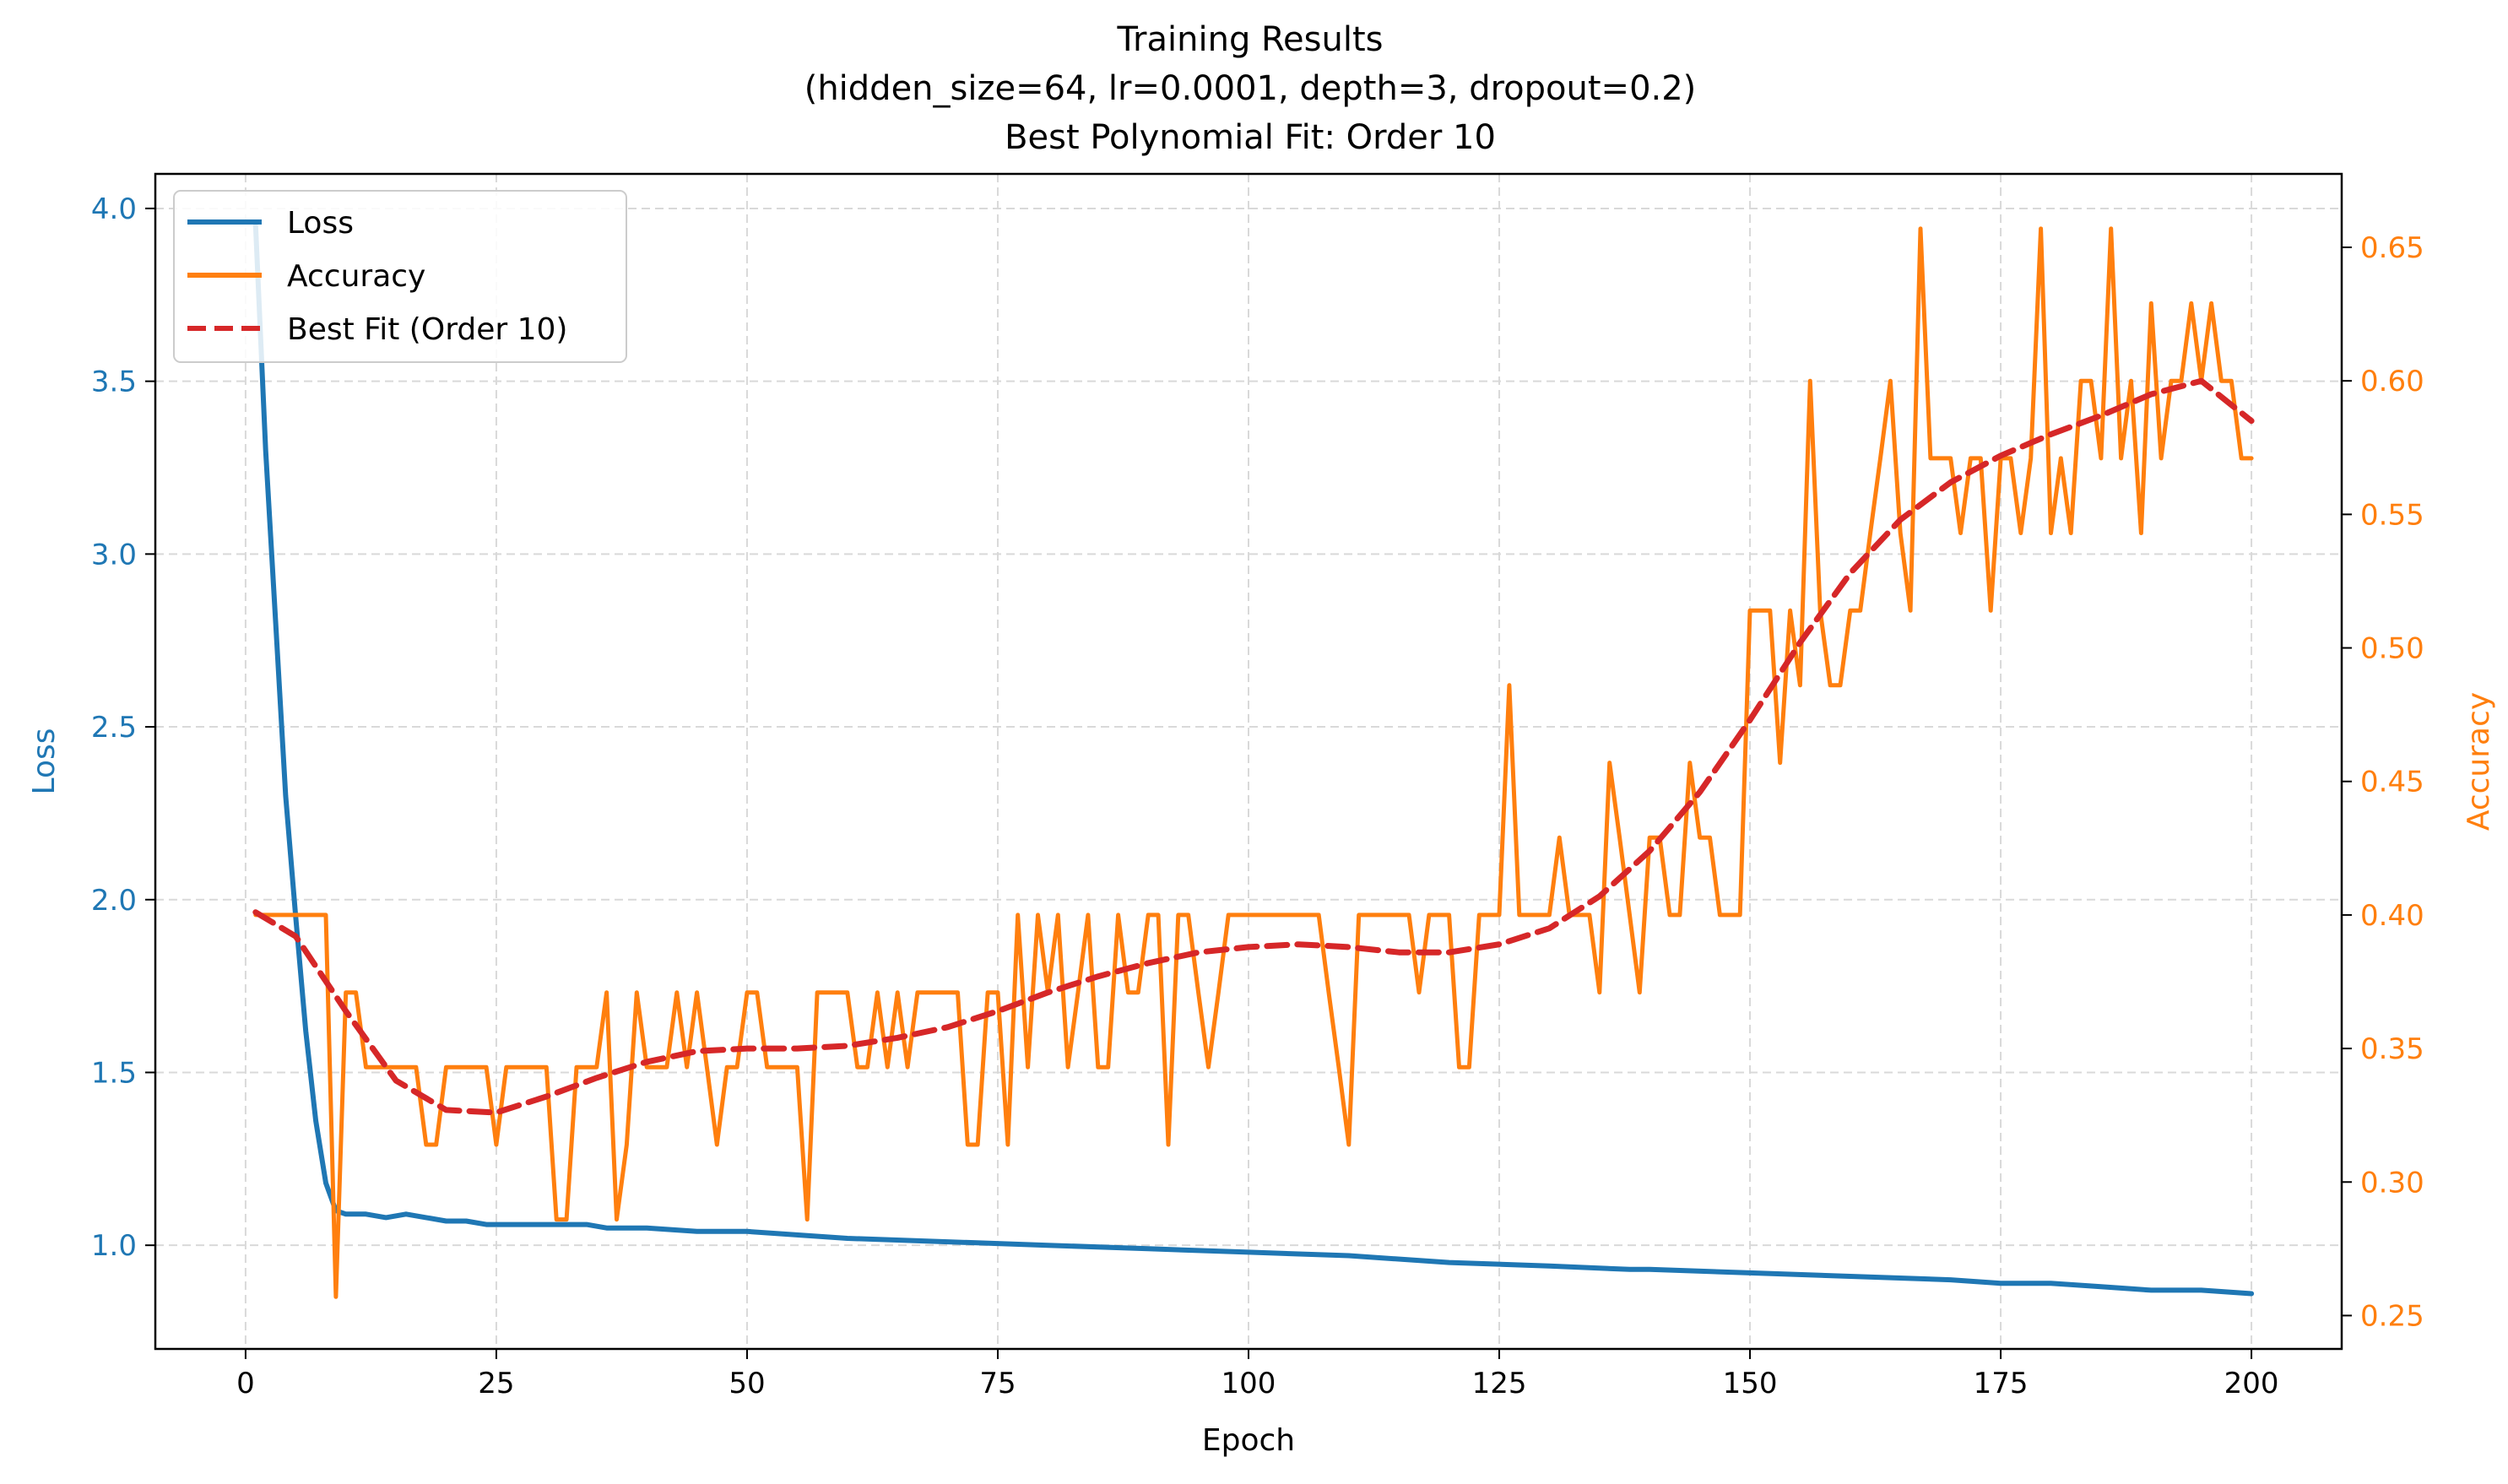  What do you see at coordinates (1248, 1383) in the screenshot?
I see `x-tick-label: 100` at bounding box center [1248, 1383].